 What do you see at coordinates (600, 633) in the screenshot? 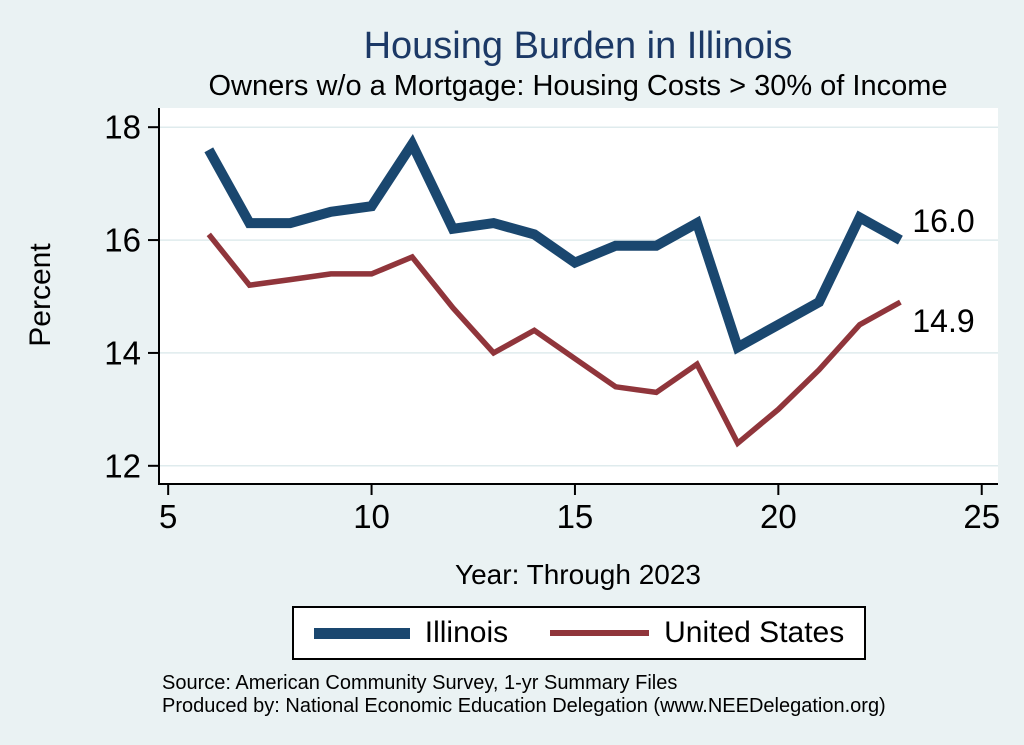
I see `united-states-line-swatch` at bounding box center [600, 633].